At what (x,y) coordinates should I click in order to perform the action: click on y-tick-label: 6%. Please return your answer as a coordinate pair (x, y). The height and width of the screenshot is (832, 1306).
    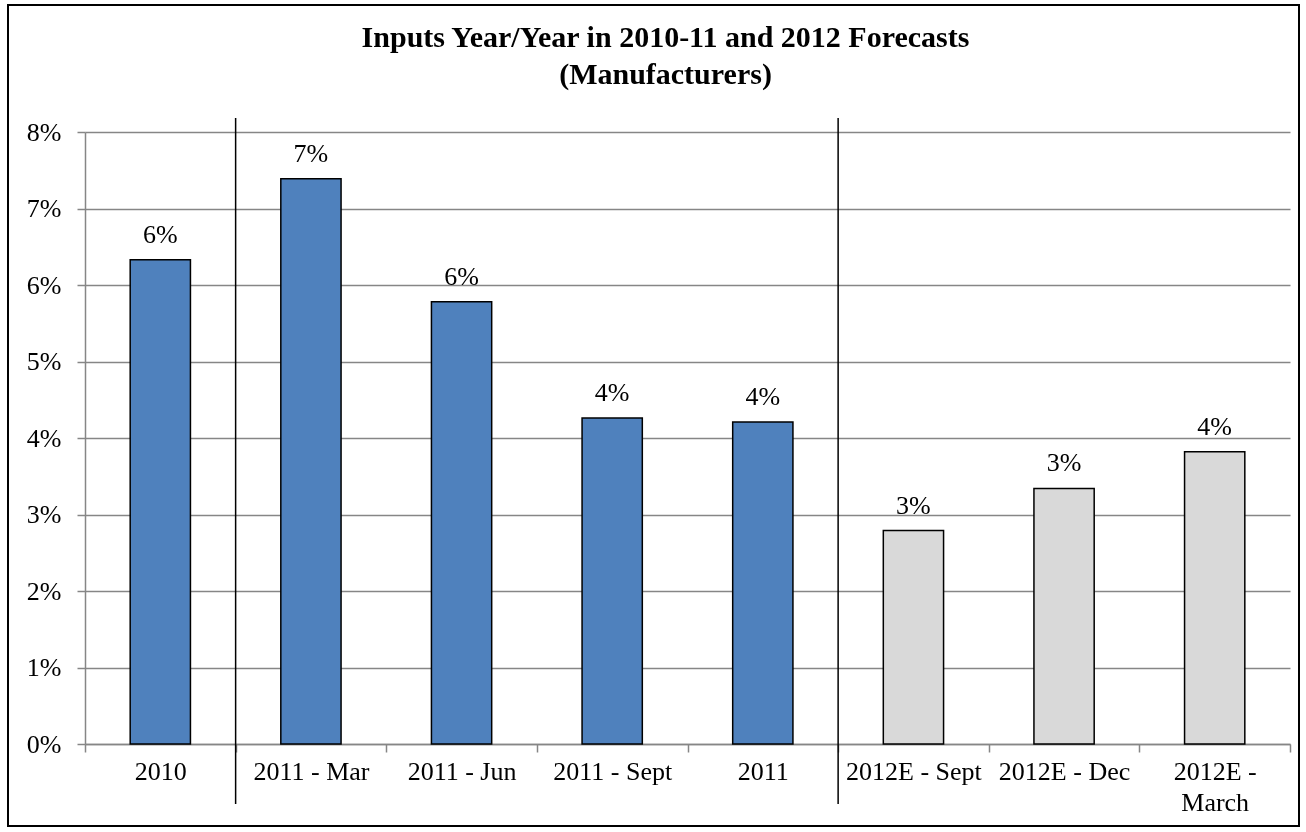
    Looking at the image, I should click on (44, 285).